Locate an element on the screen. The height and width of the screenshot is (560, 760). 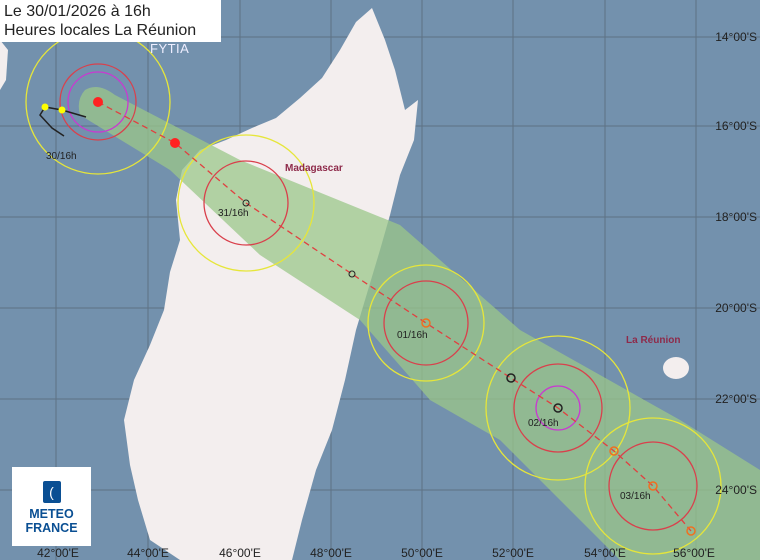
lon-label: 50°00'E is located at coordinates (422, 553).